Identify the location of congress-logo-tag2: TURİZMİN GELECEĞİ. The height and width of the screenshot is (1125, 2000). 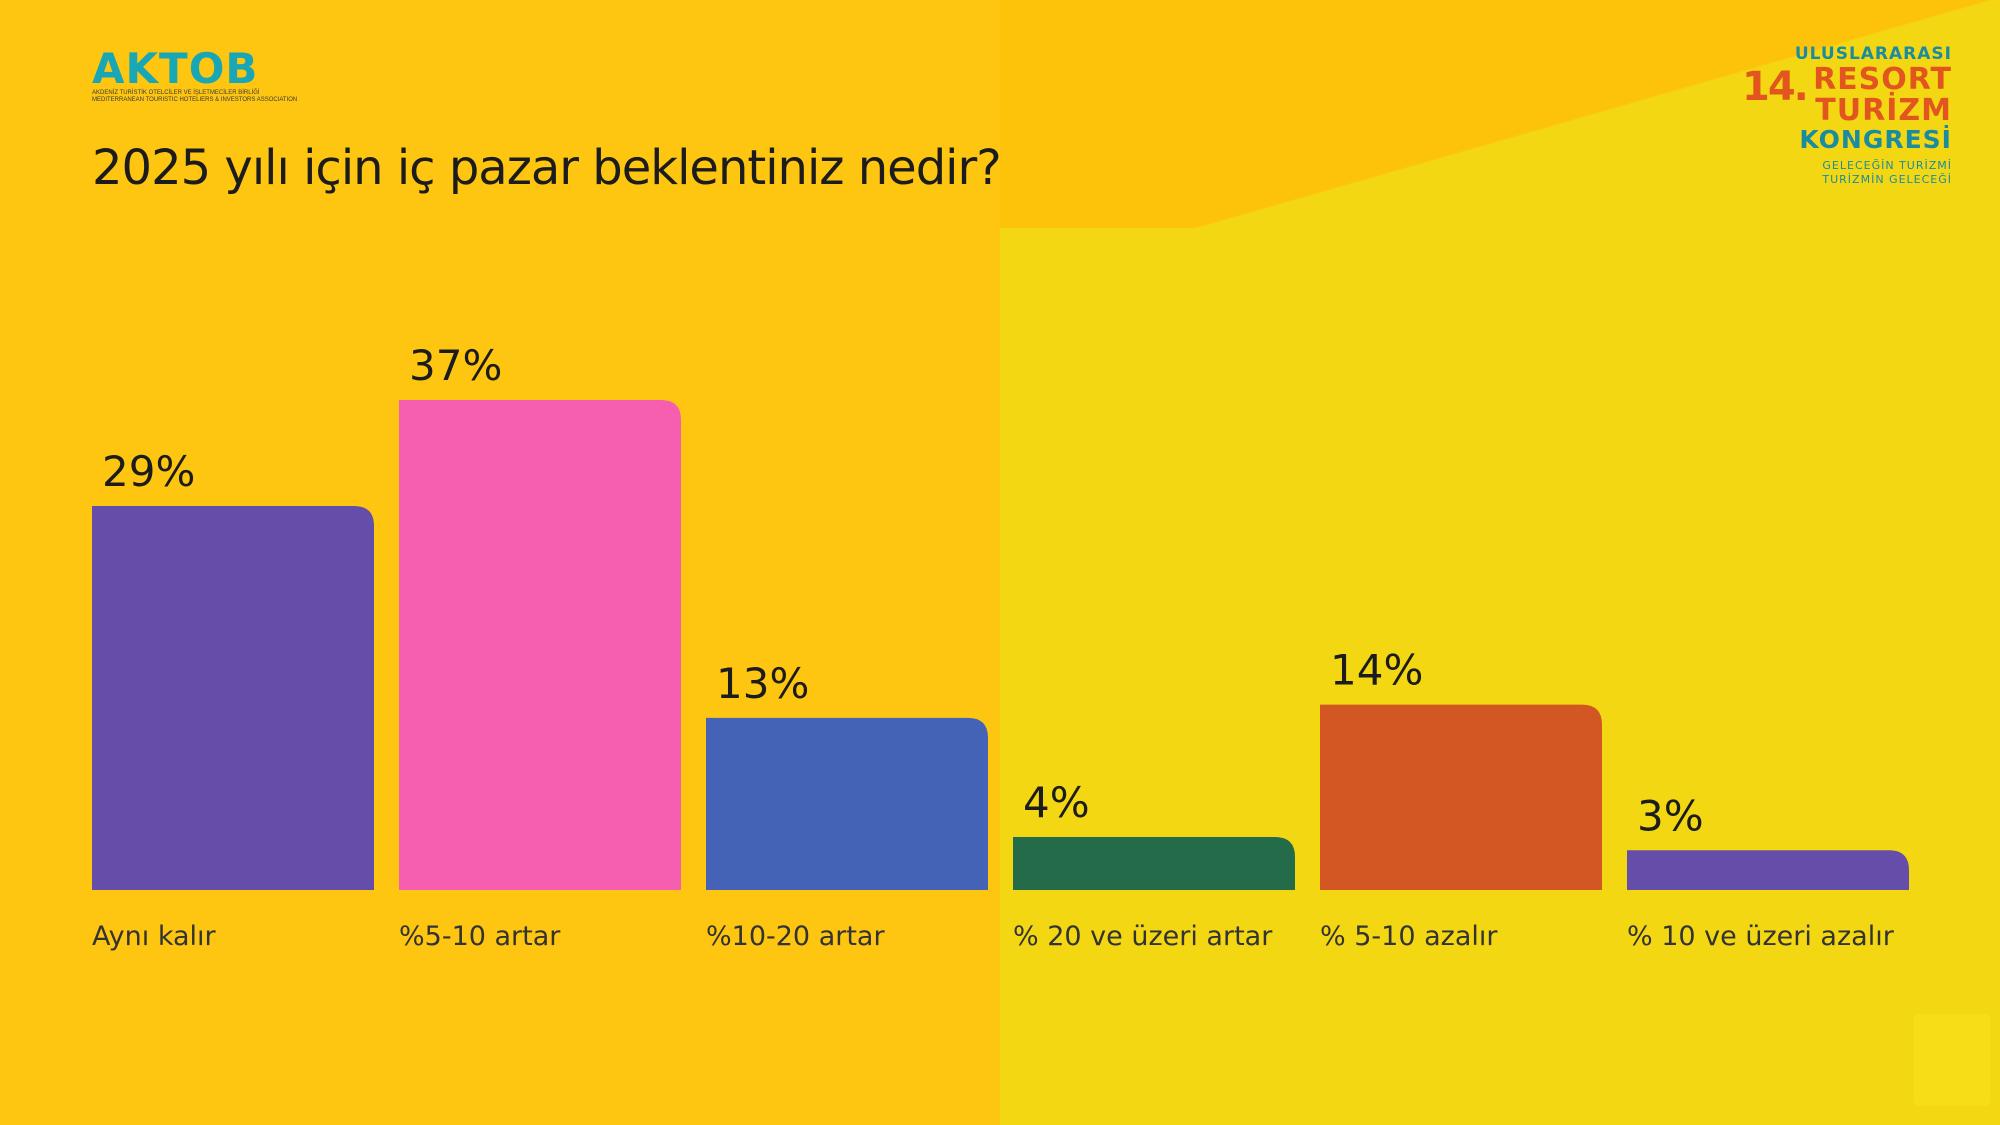
(1887, 180).